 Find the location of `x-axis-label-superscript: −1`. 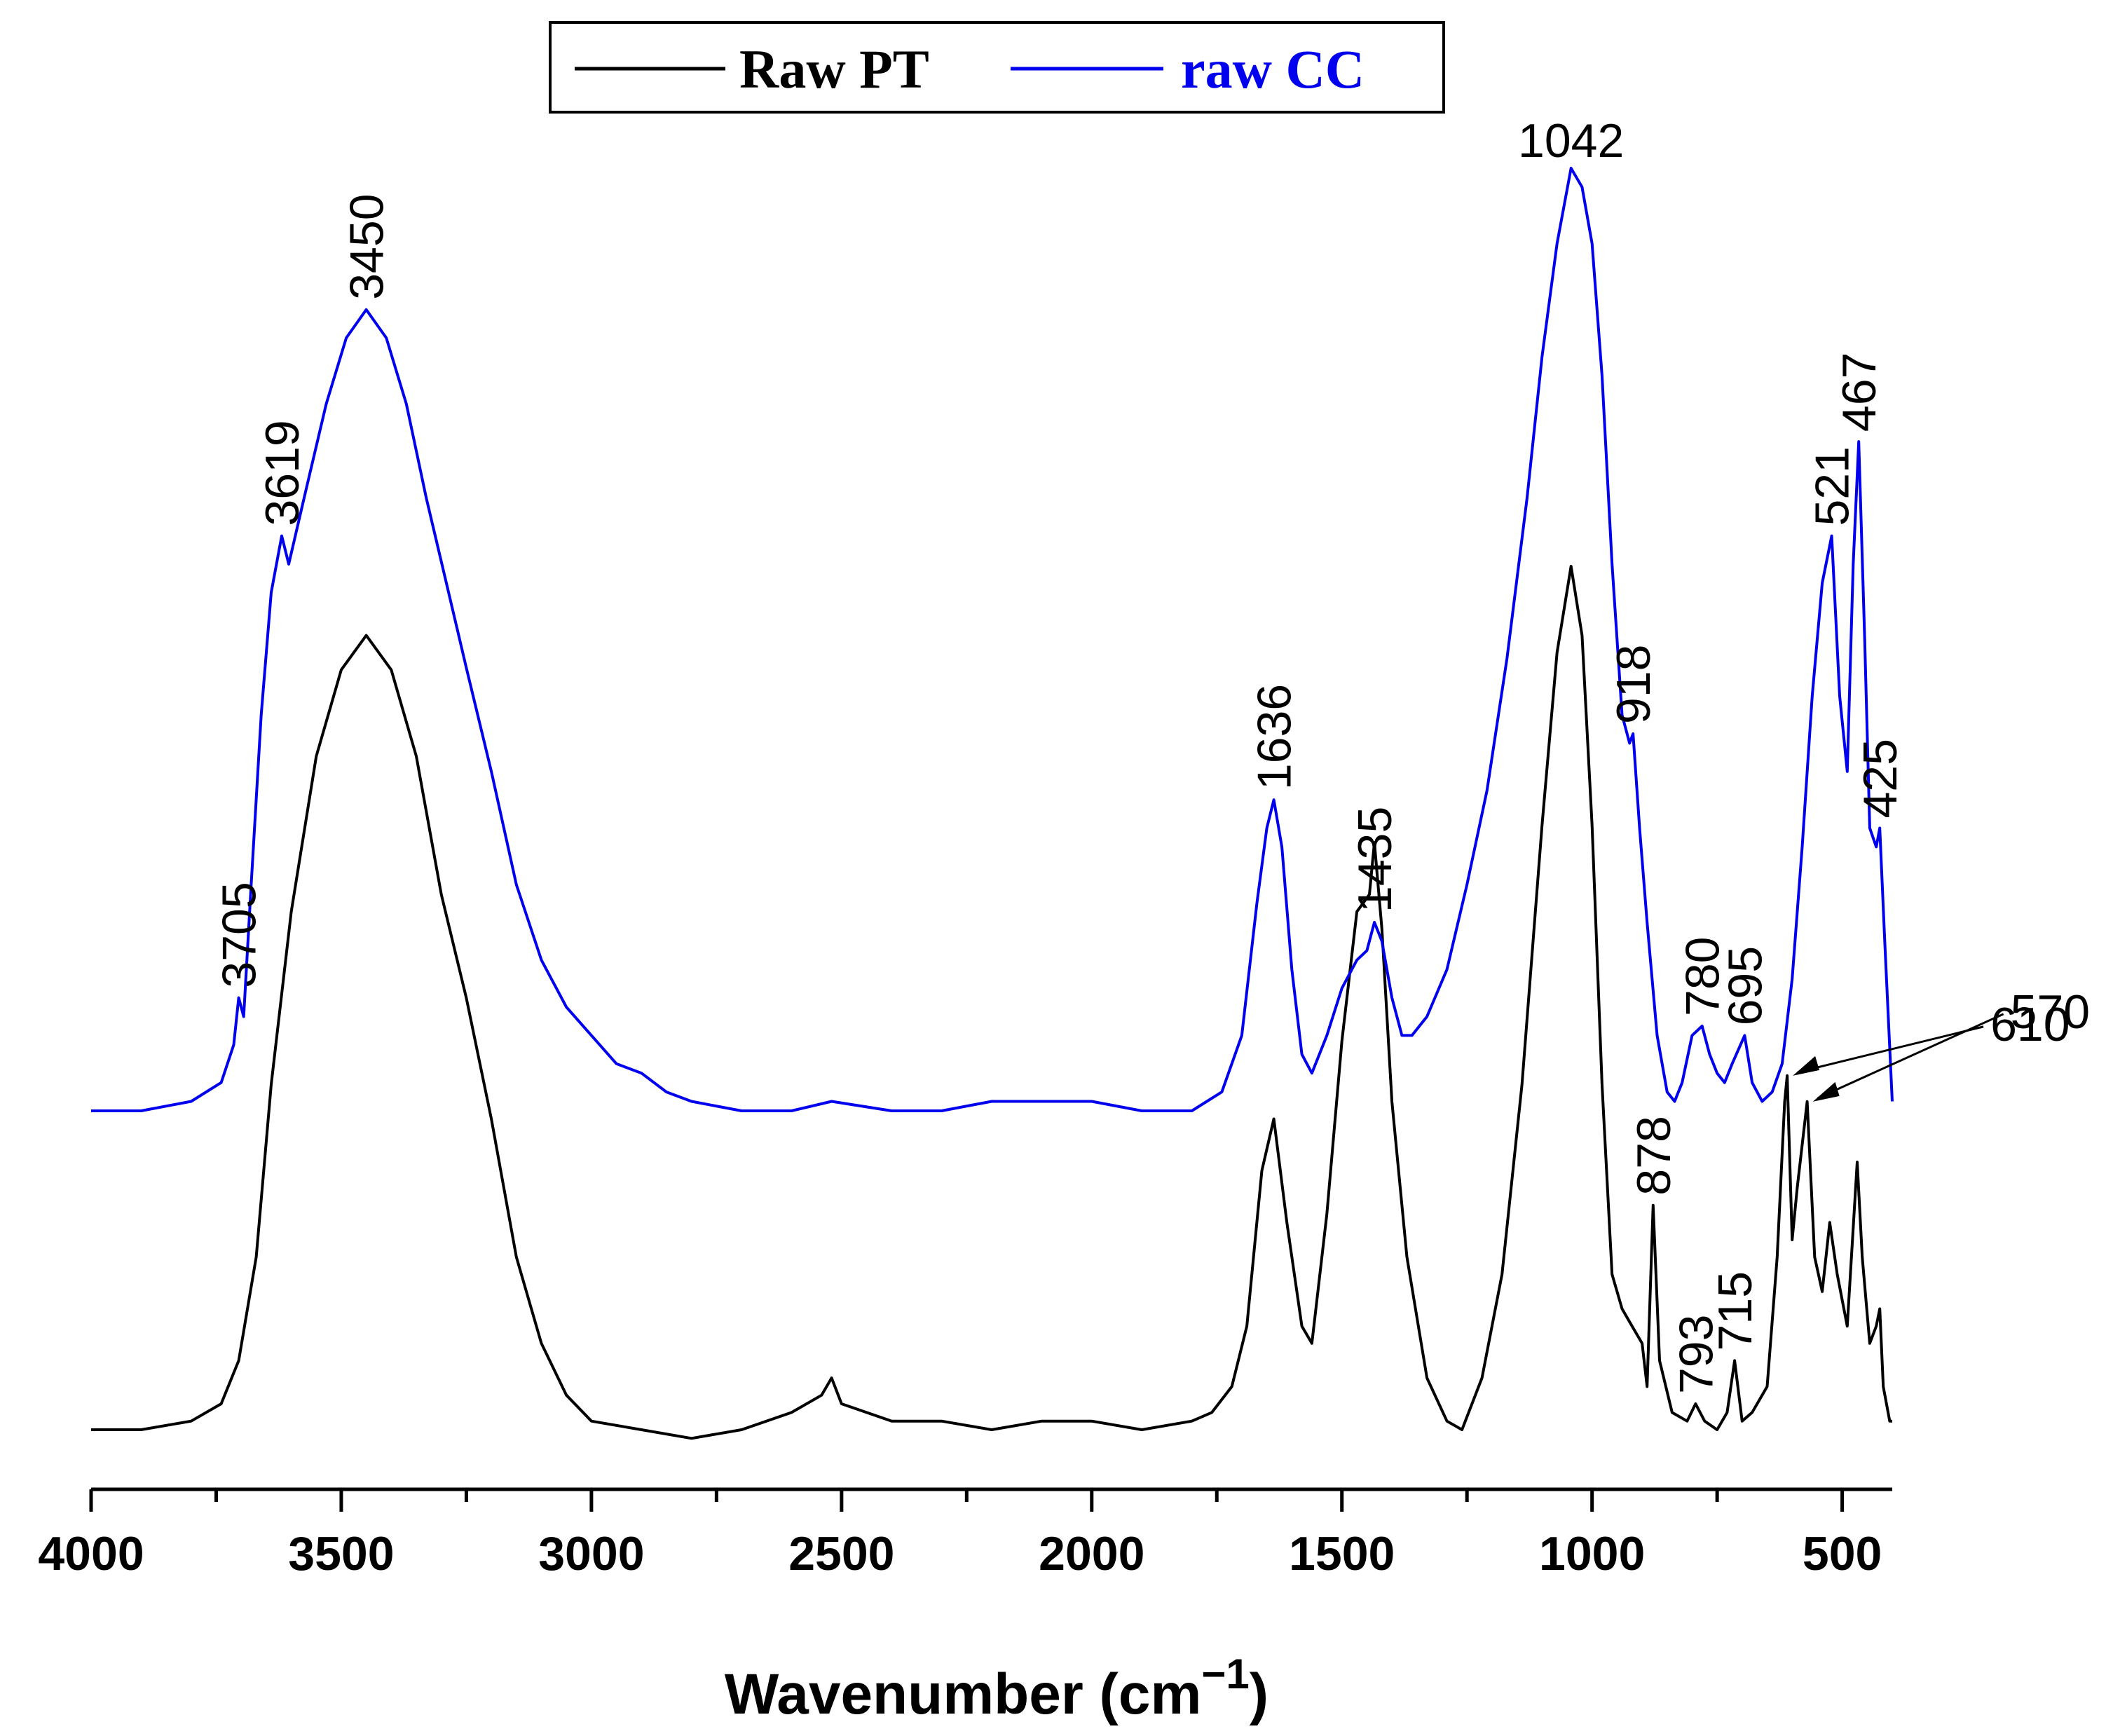

x-axis-label-superscript: −1 is located at coordinates (1225, 1673).